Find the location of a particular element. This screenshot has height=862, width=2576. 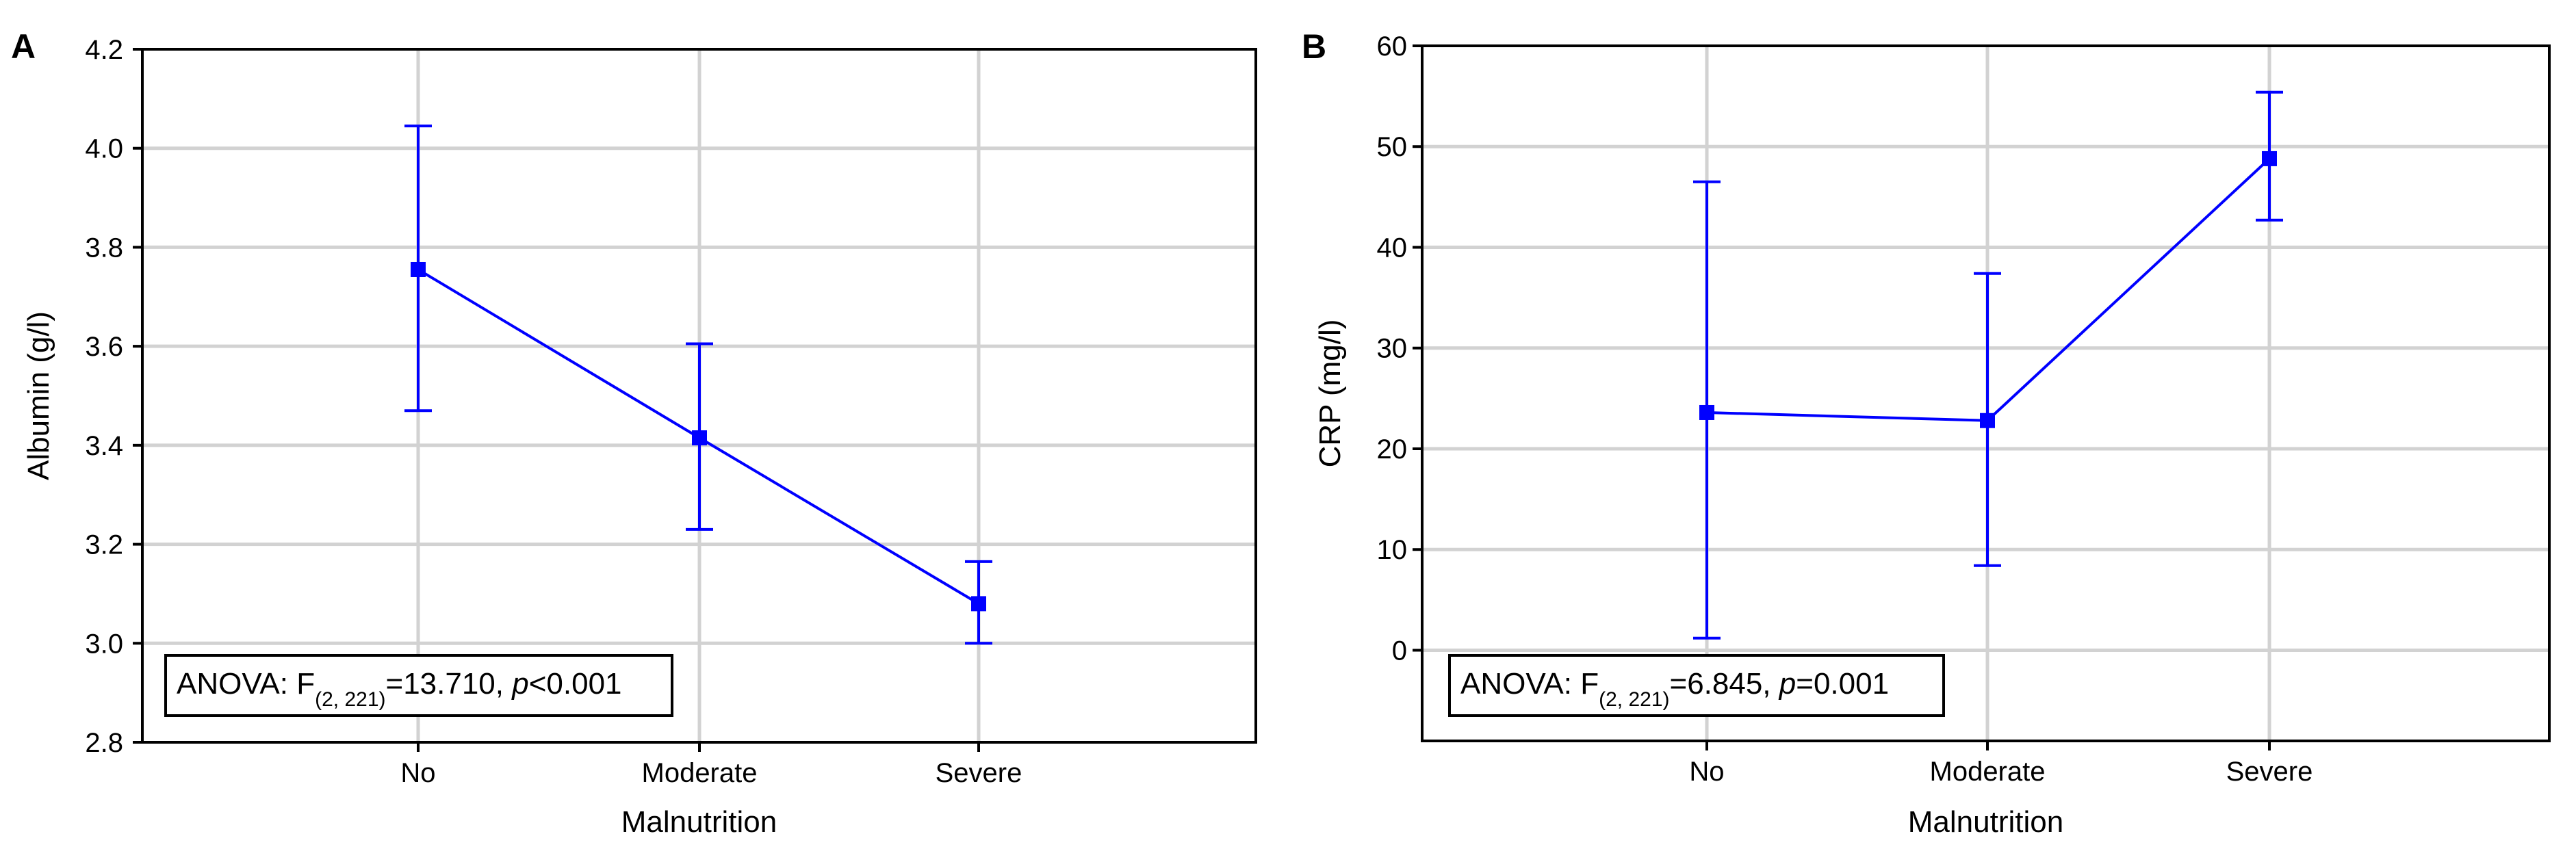

y-tick-label: 30 is located at coordinates (1392, 349).